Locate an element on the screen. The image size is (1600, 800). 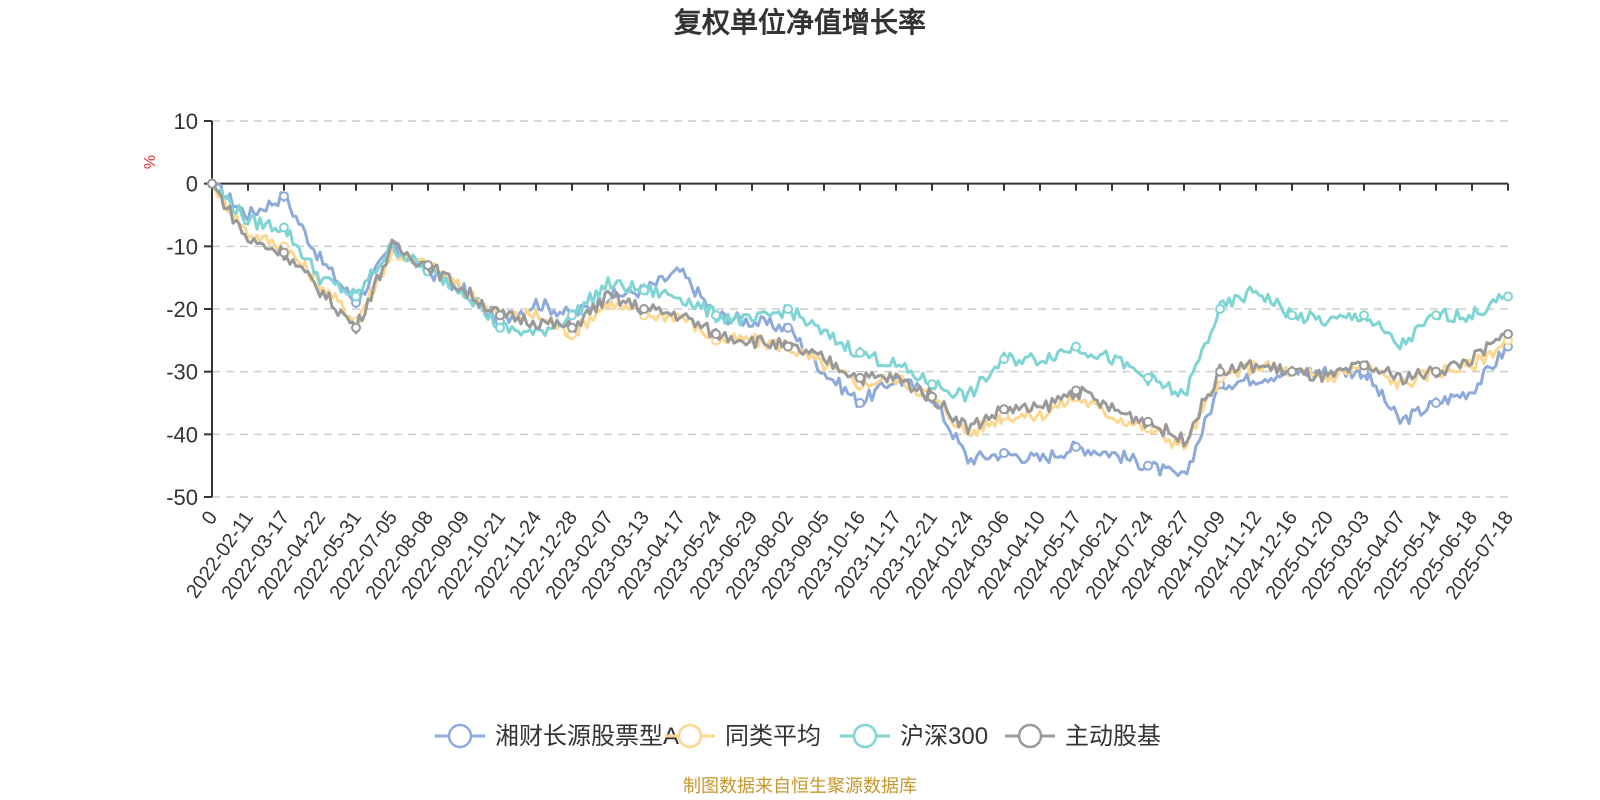
x-tick-label: 0 is located at coordinates (210, 518).